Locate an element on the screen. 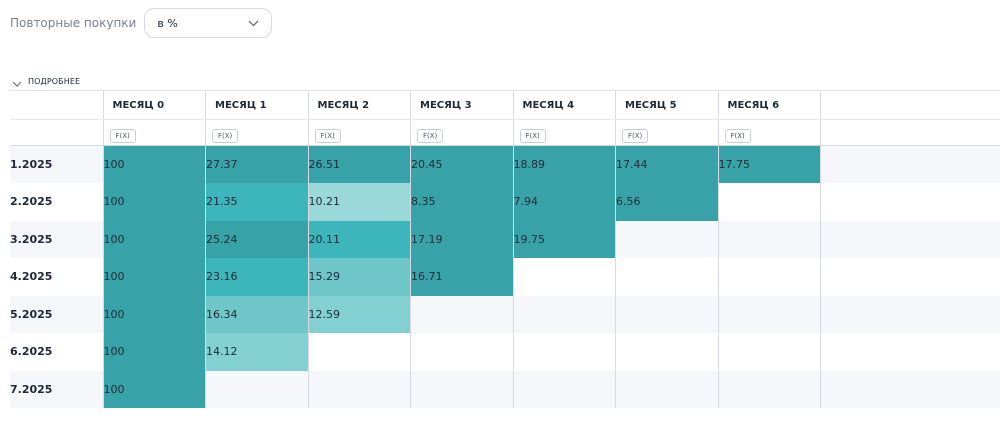  repeat-purchases-filter: Повторные покупки в % is located at coordinates (141, 23).